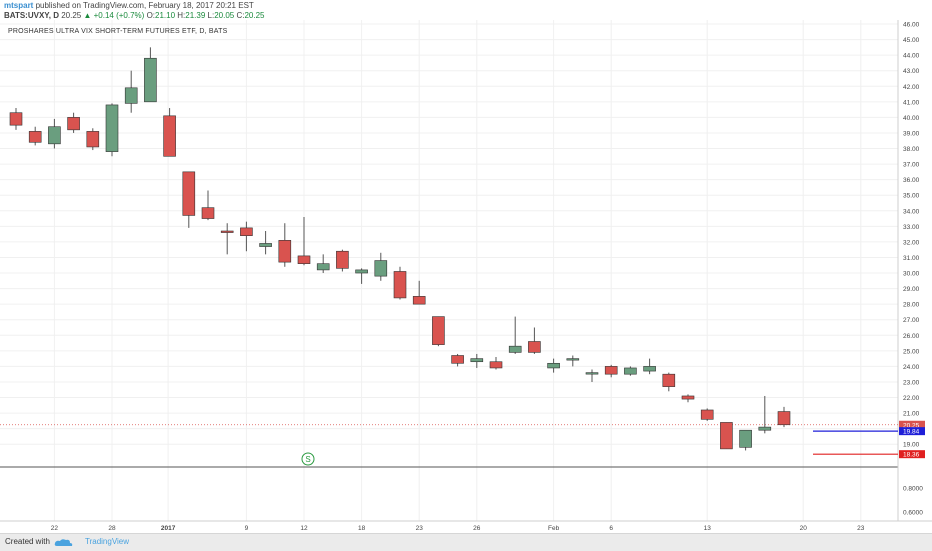 This screenshot has height=551, width=932. Describe the element at coordinates (911, 56) in the screenshot. I see `price-tick-label: 44.00` at that location.